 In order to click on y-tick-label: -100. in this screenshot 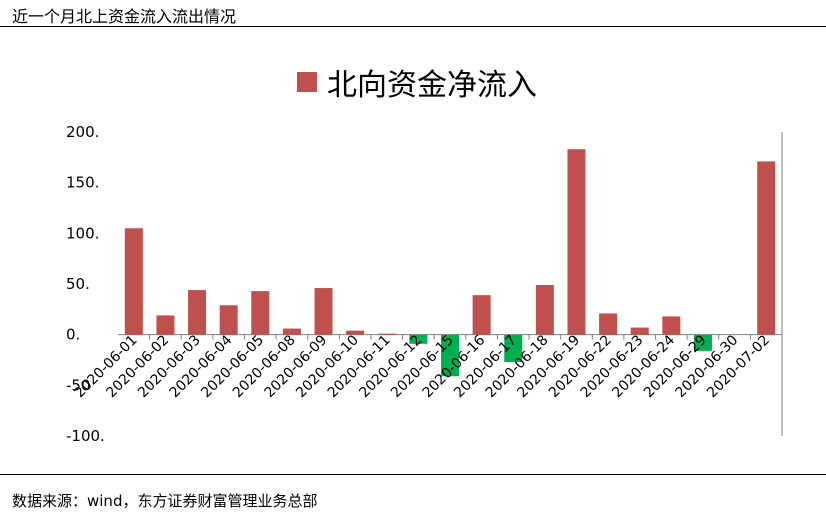, I will do `click(85, 436)`.